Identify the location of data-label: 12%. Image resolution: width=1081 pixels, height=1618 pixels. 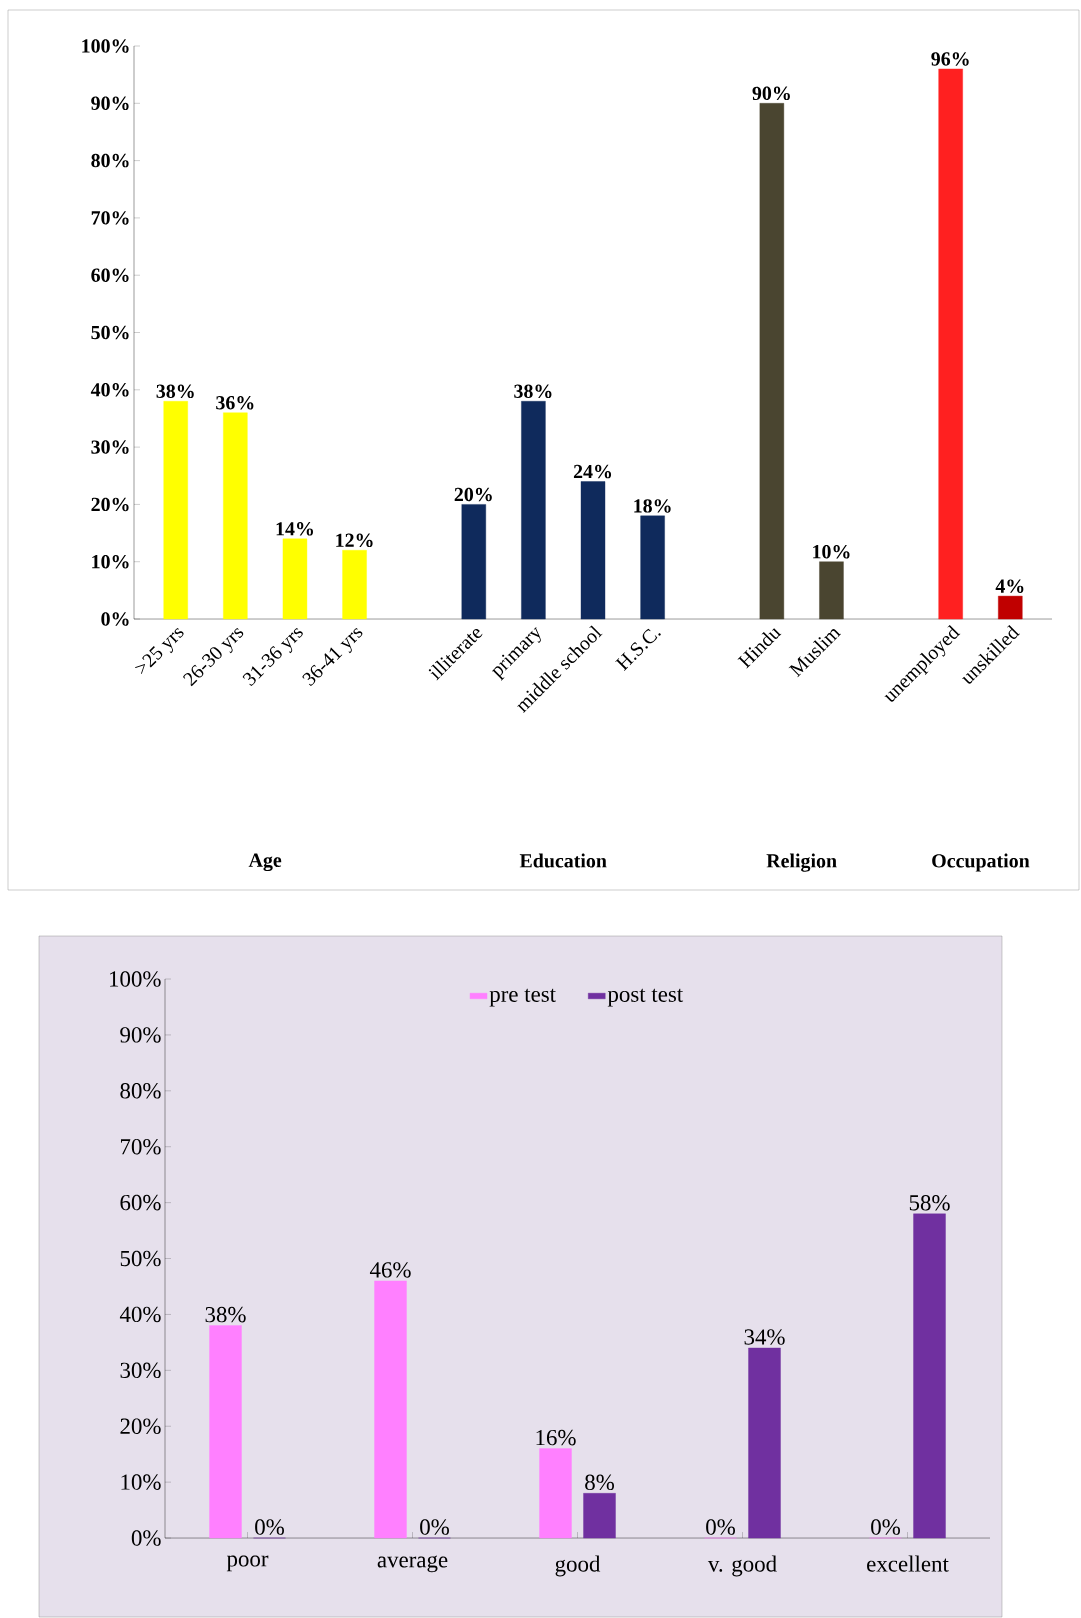
(354, 540).